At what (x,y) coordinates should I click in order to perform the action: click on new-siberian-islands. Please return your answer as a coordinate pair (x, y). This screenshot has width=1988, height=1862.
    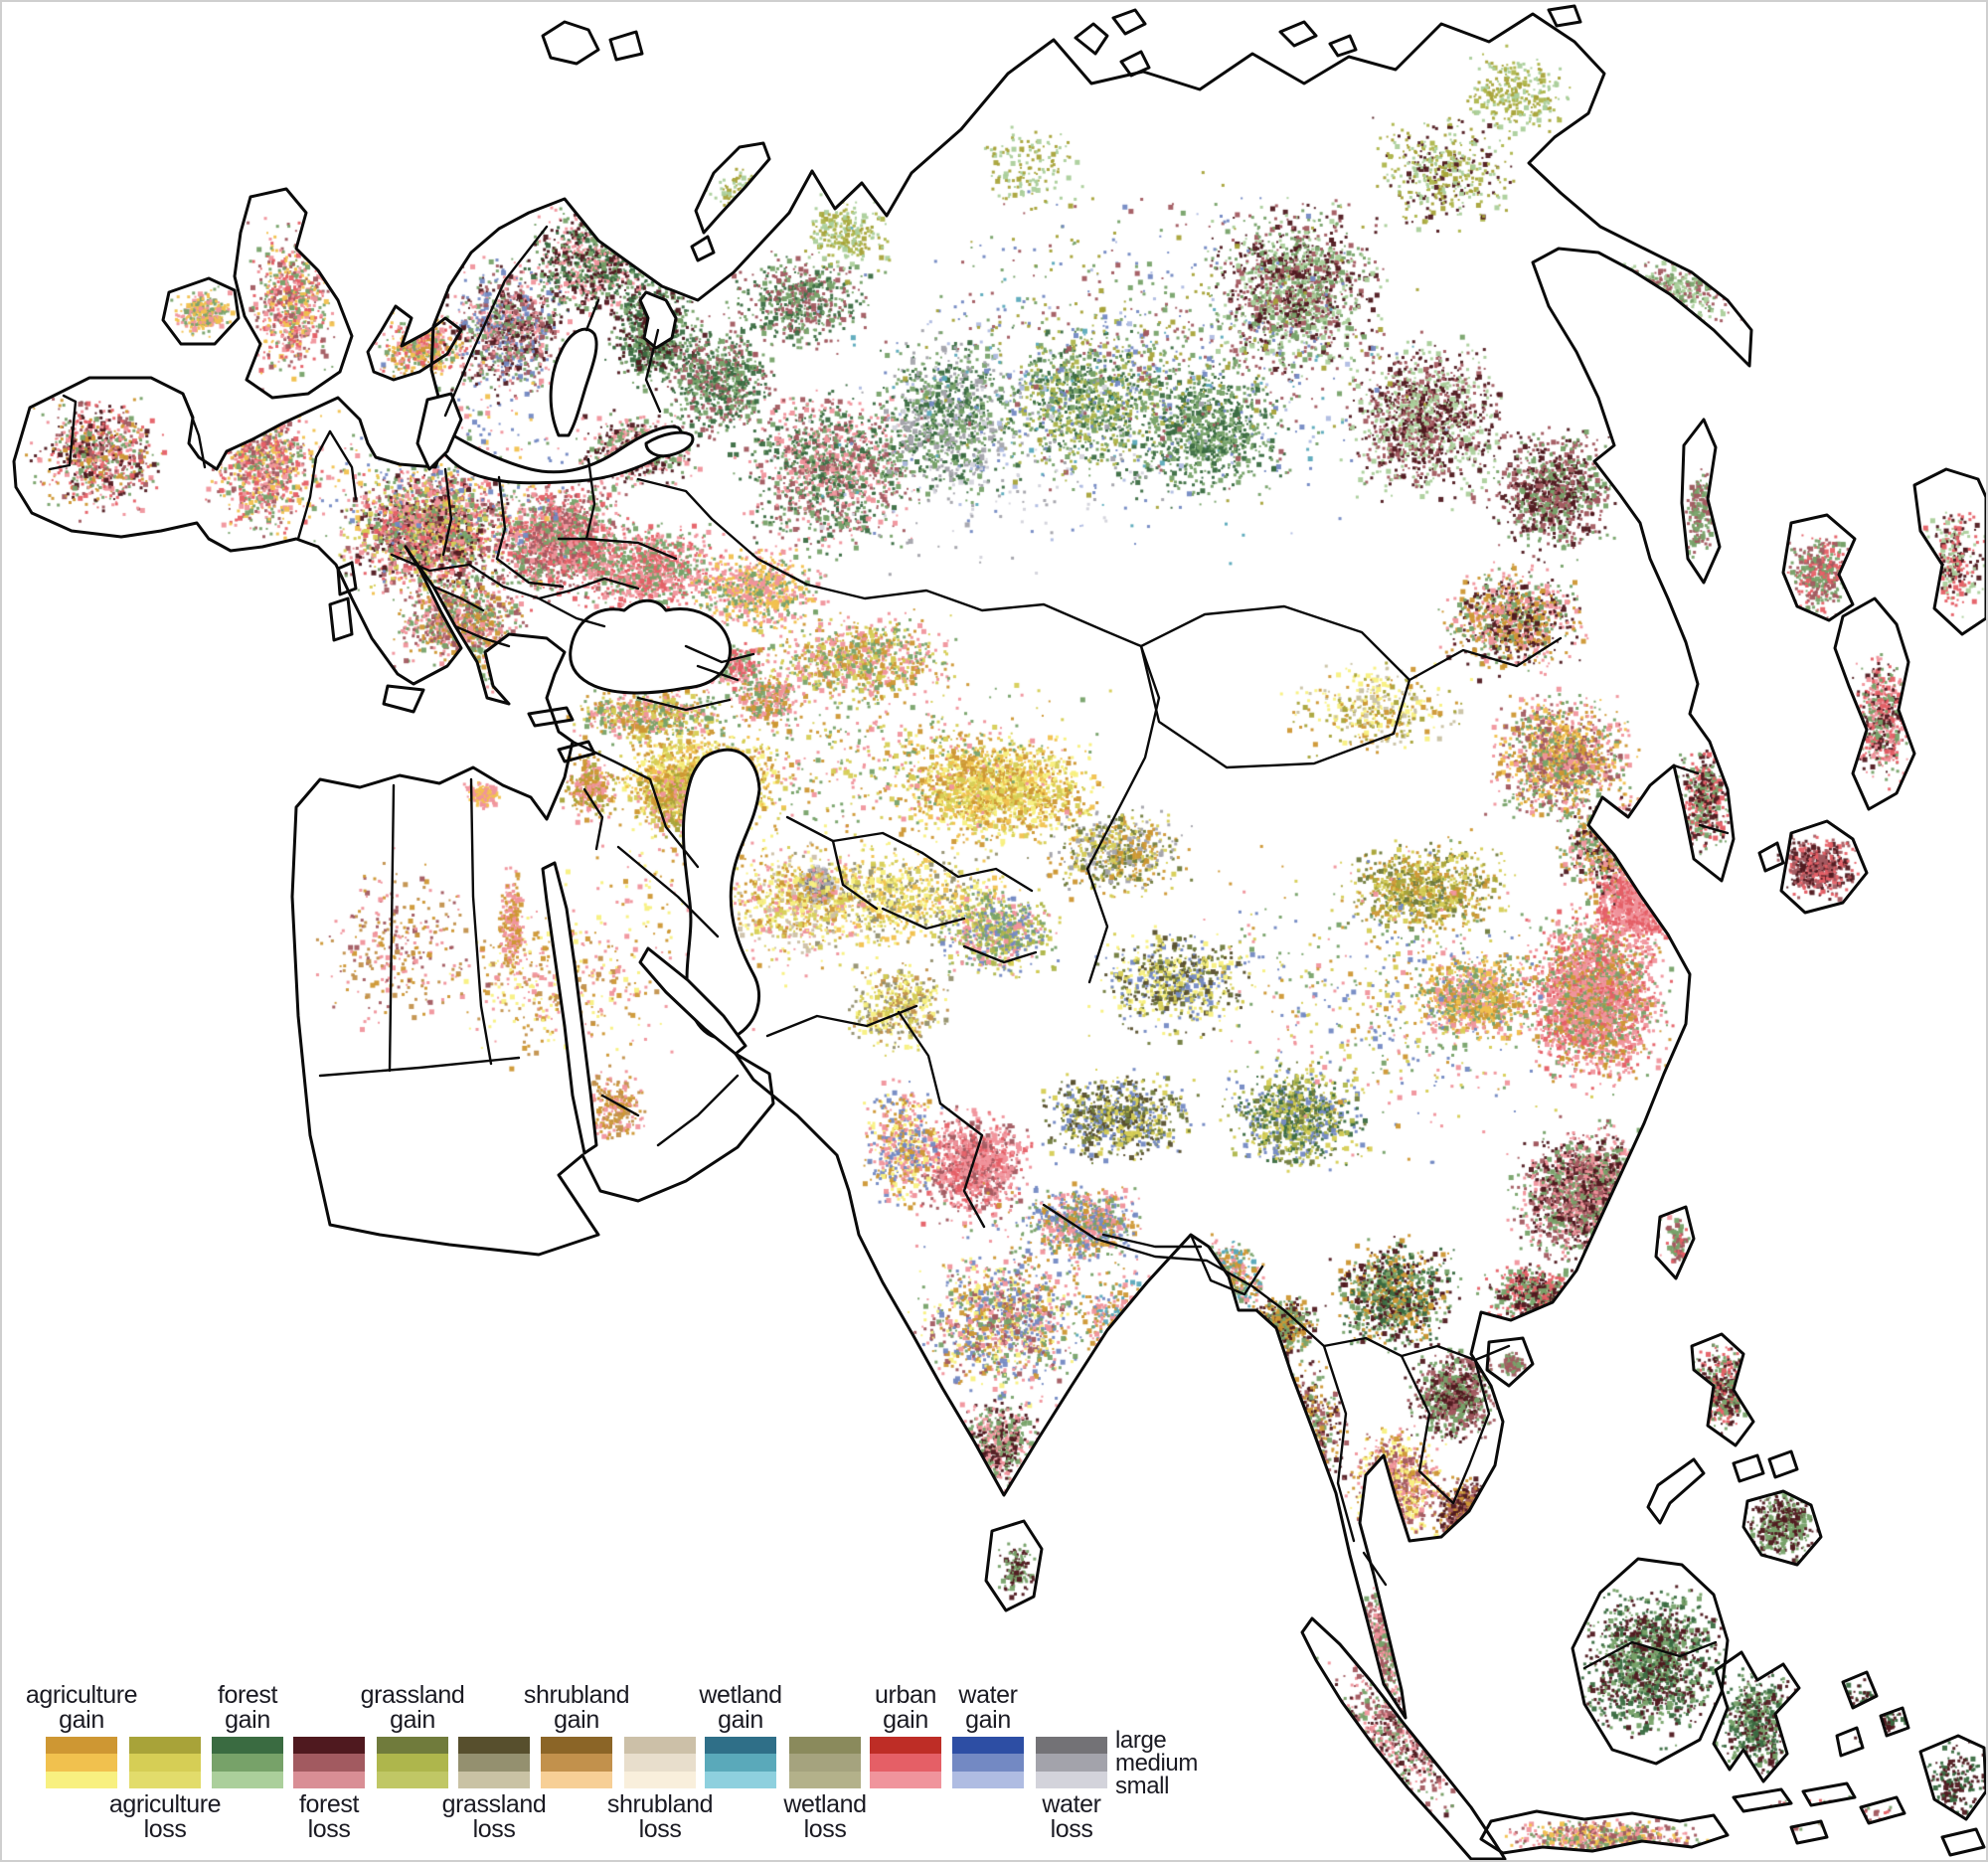
    Looking at the image, I should click on (1298, 34).